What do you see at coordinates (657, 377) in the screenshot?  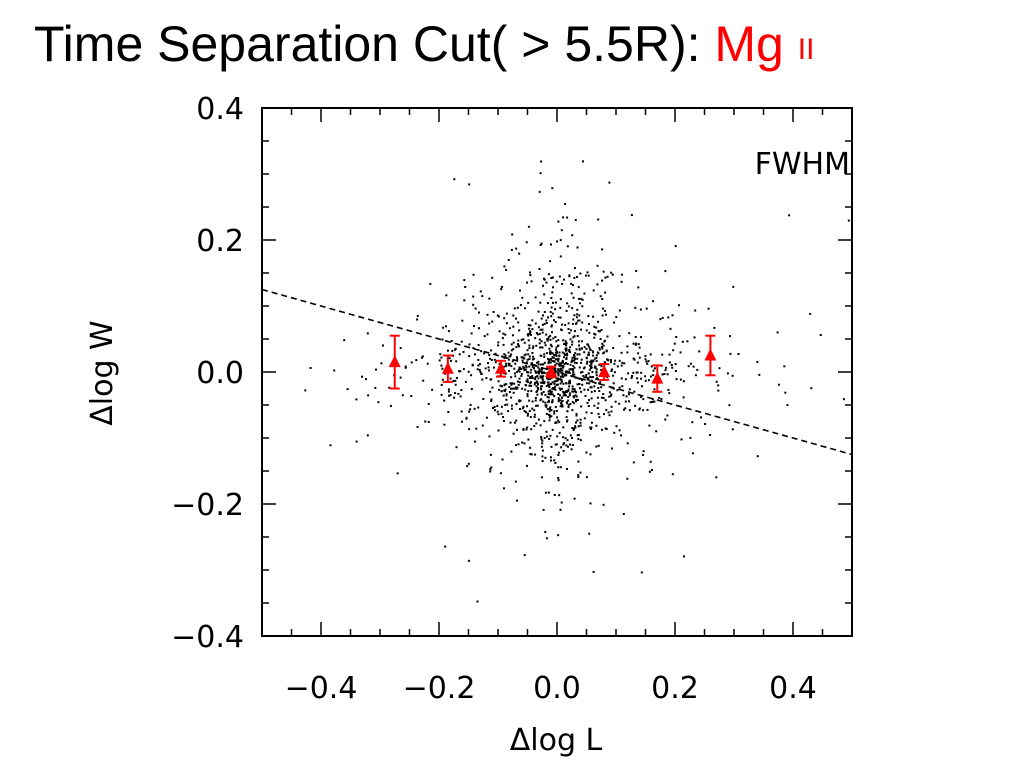 I see `binned-mean-marker` at bounding box center [657, 377].